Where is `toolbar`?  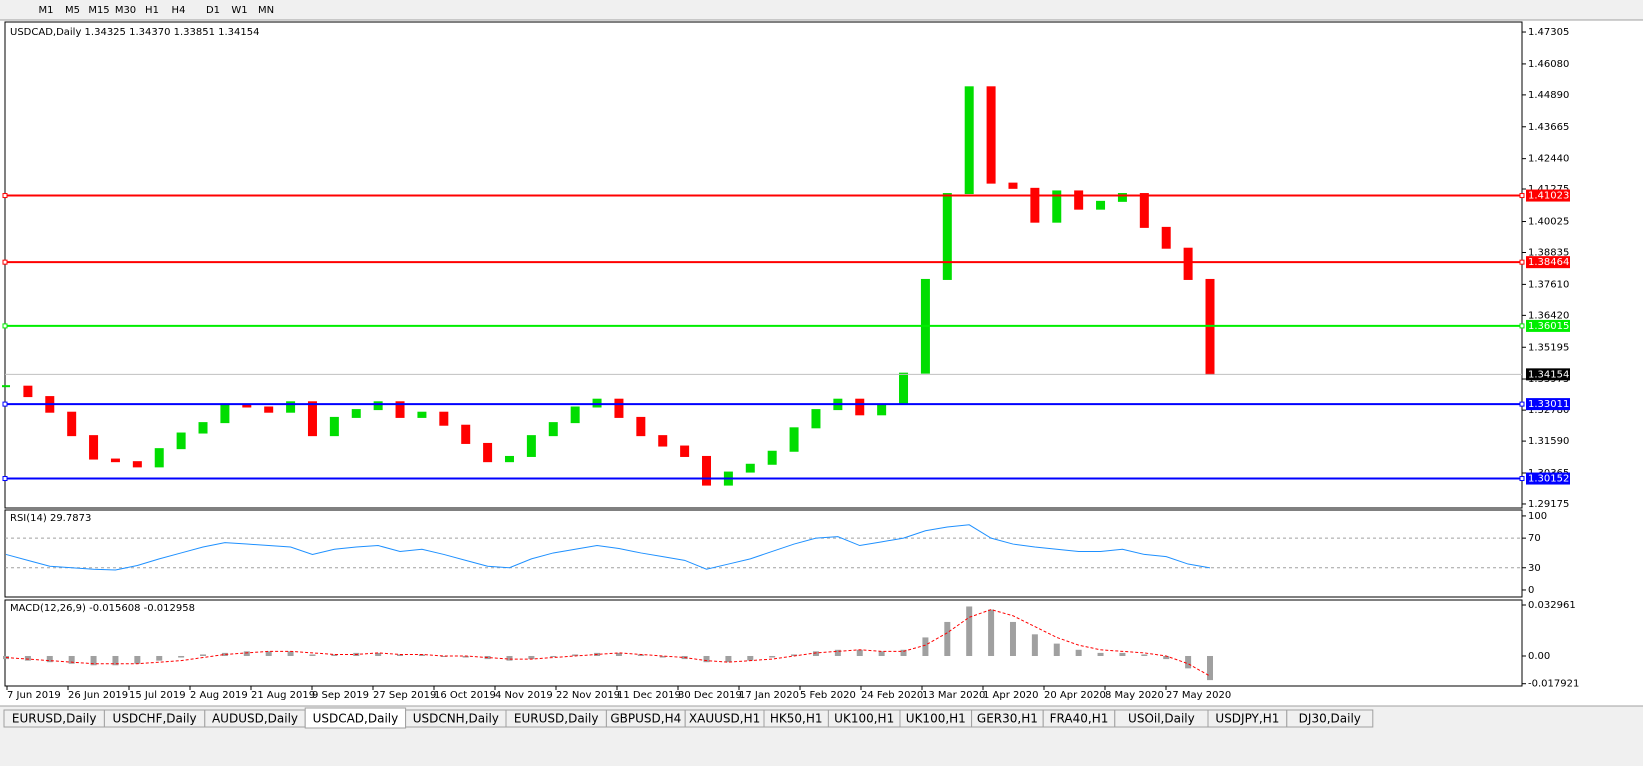 toolbar is located at coordinates (821, 10).